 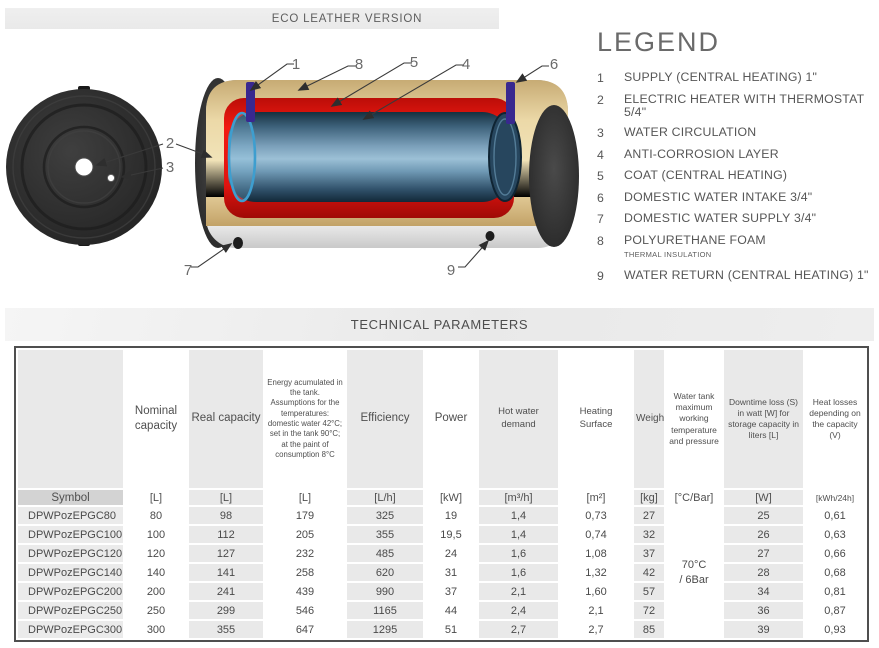 I want to click on value-cell: 0,63, so click(x=835, y=534).